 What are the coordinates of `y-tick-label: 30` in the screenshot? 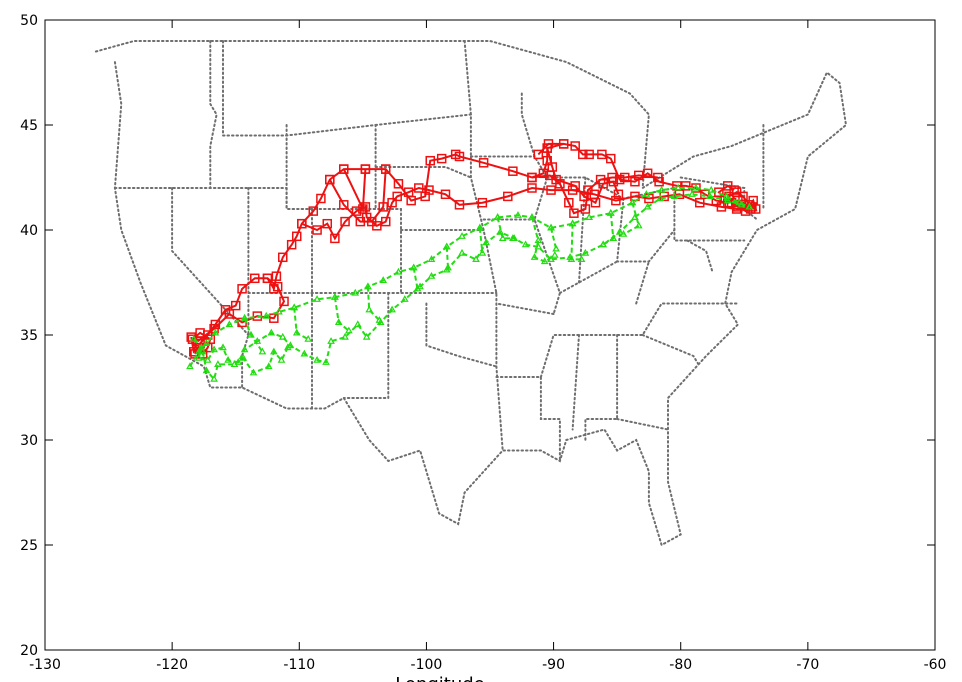 It's located at (29, 441).